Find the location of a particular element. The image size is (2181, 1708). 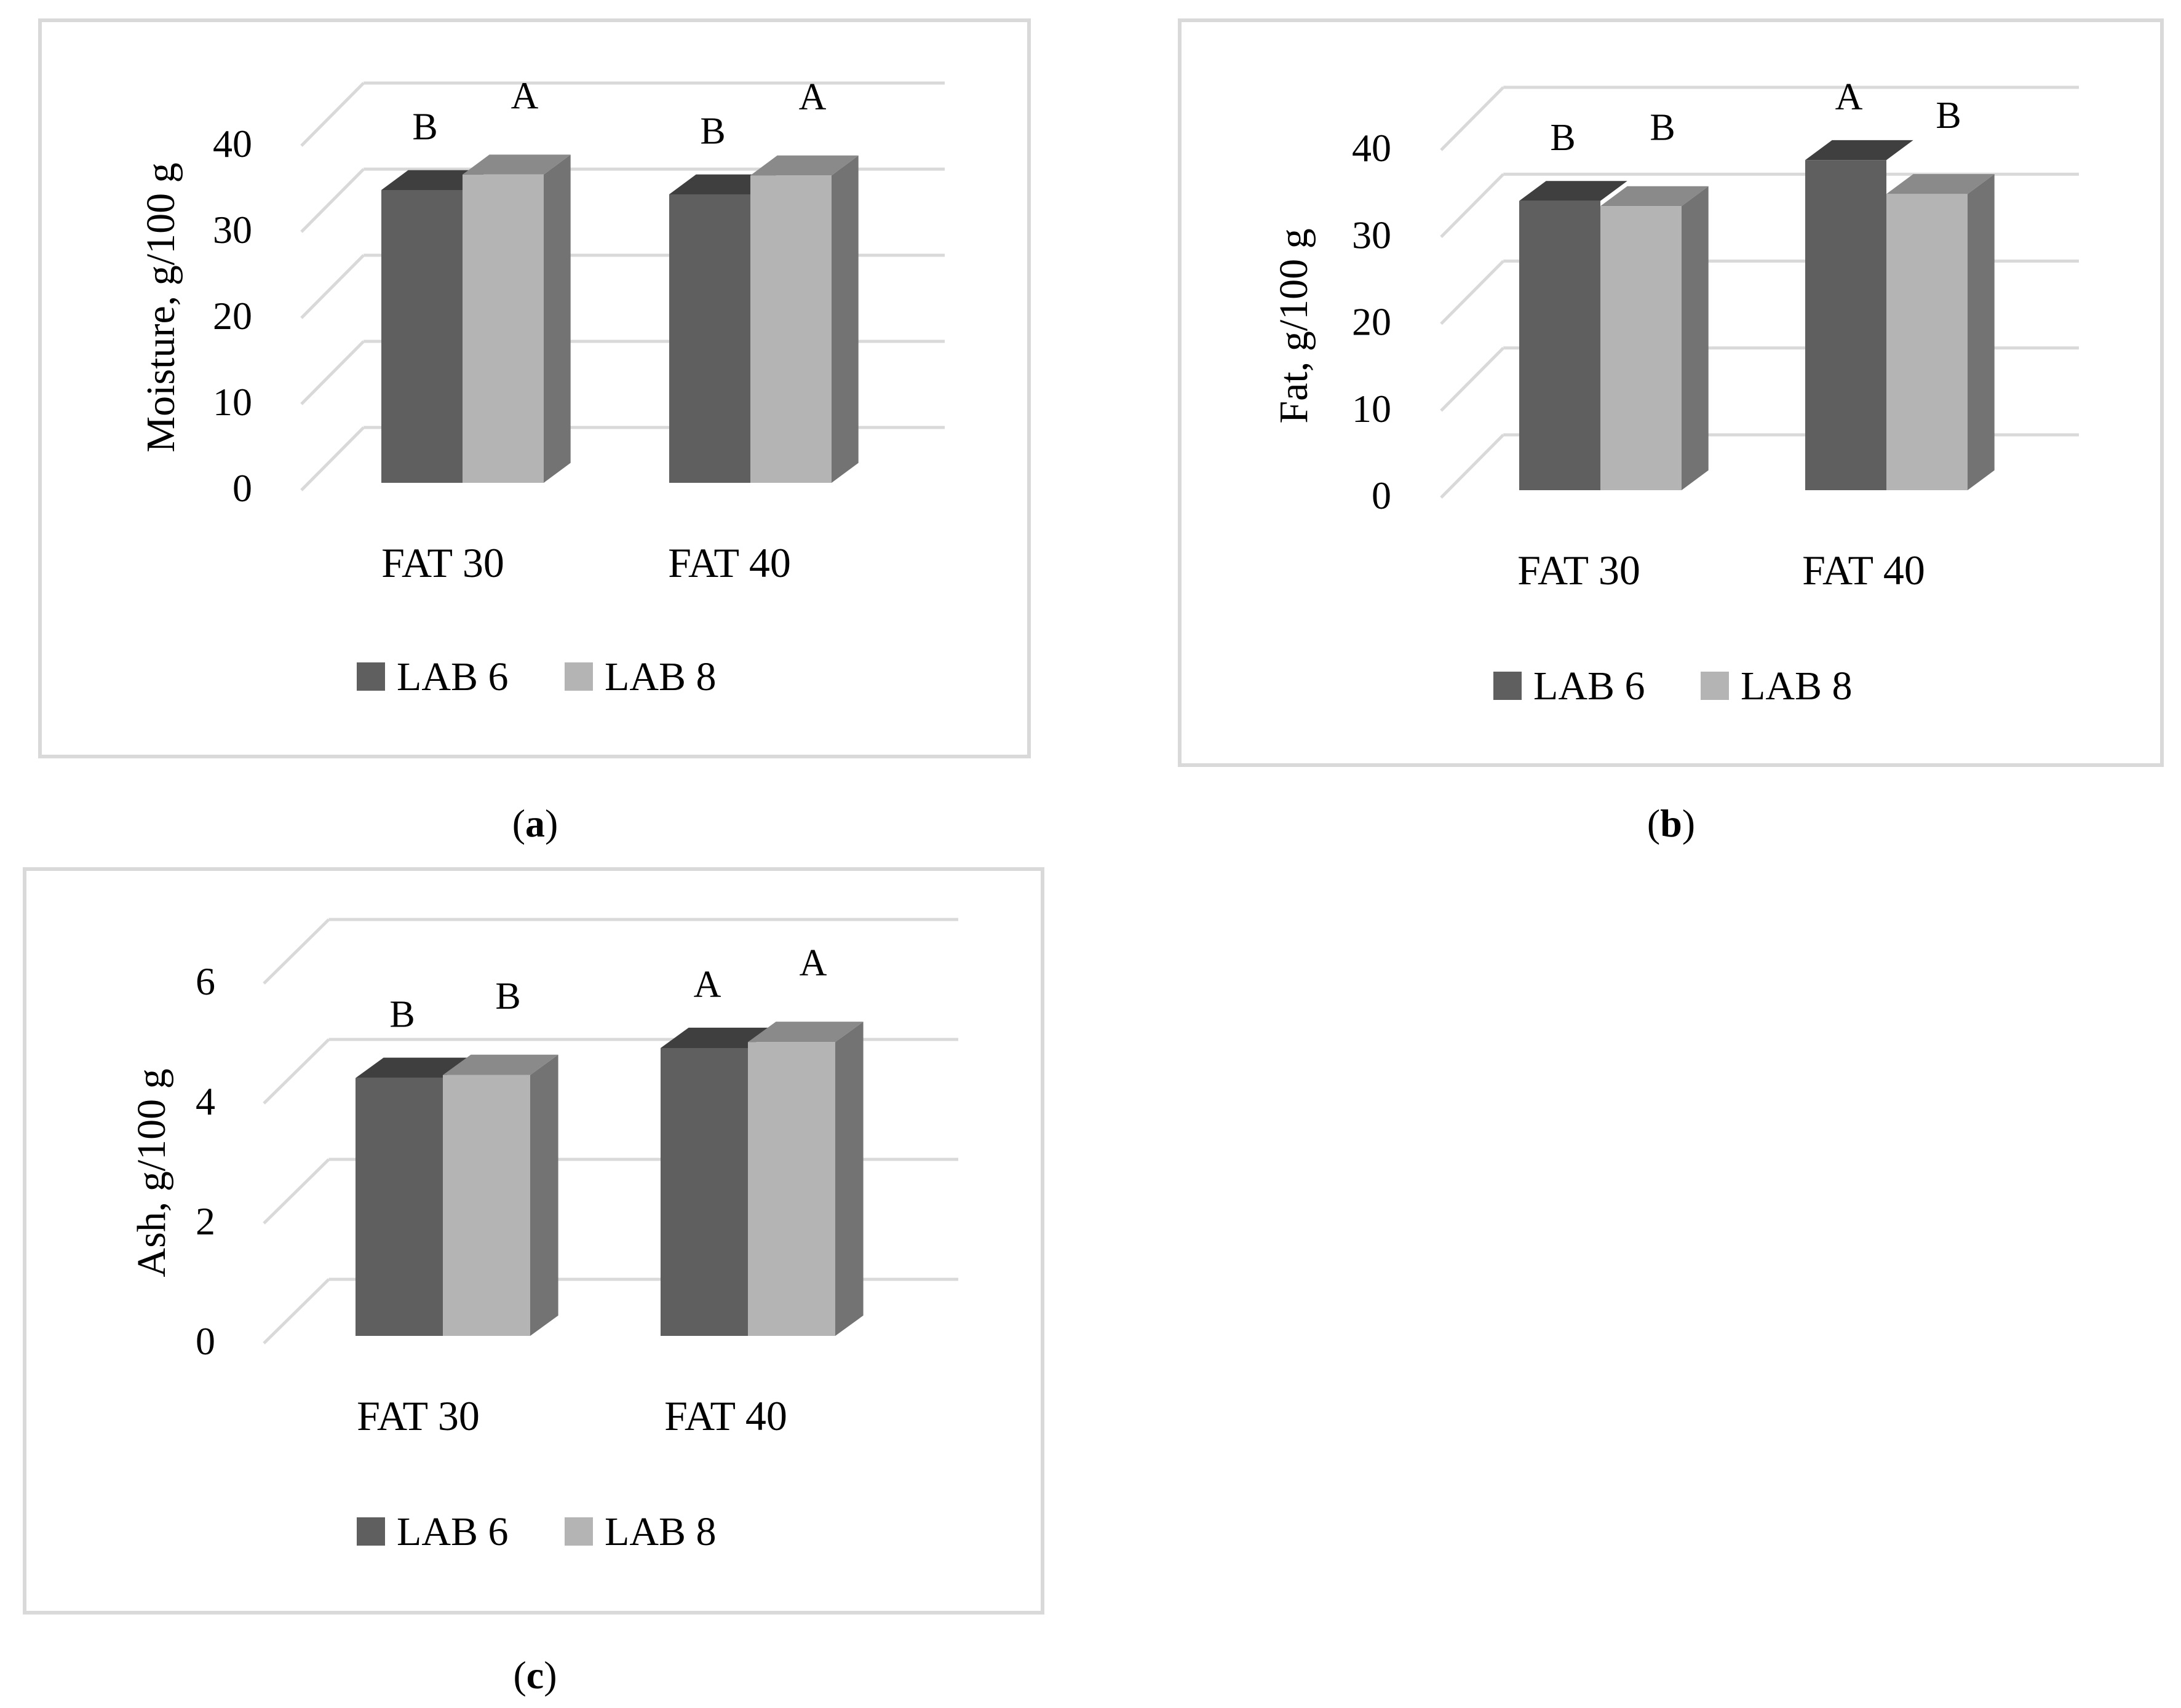

panel-a-category-label: FAT 30 is located at coordinates (443, 562).